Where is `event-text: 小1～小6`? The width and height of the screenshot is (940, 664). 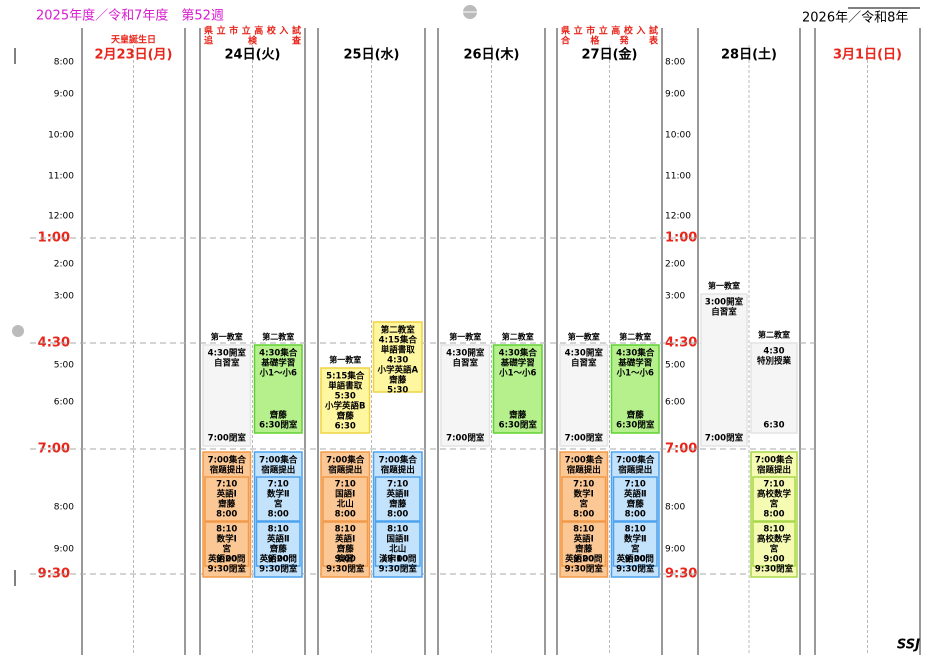 event-text: 小1～小6 is located at coordinates (278, 373).